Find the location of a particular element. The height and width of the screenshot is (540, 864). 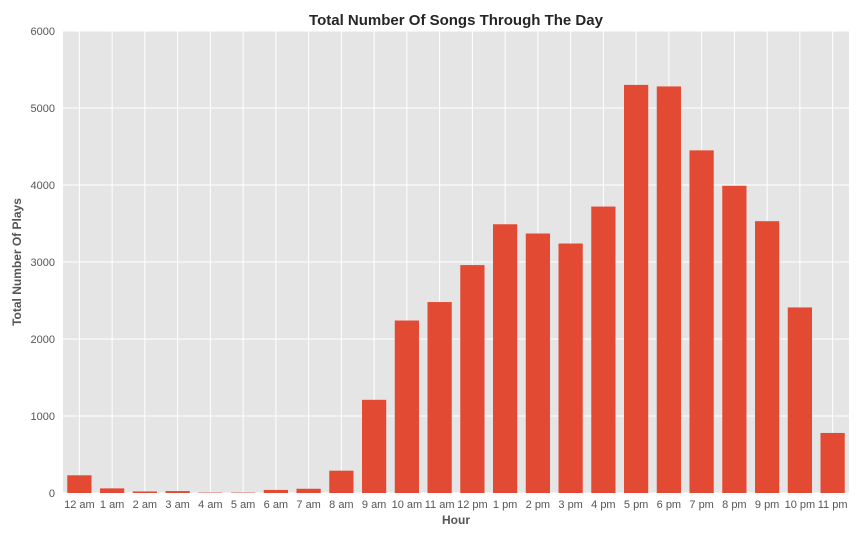

y-tick-label: 5000 is located at coordinates (43, 109).